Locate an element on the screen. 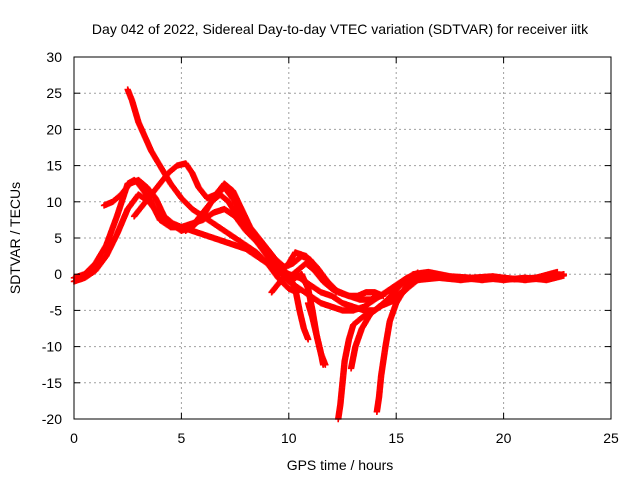 The image size is (640, 480). y-tick-label: 5 is located at coordinates (58, 238).